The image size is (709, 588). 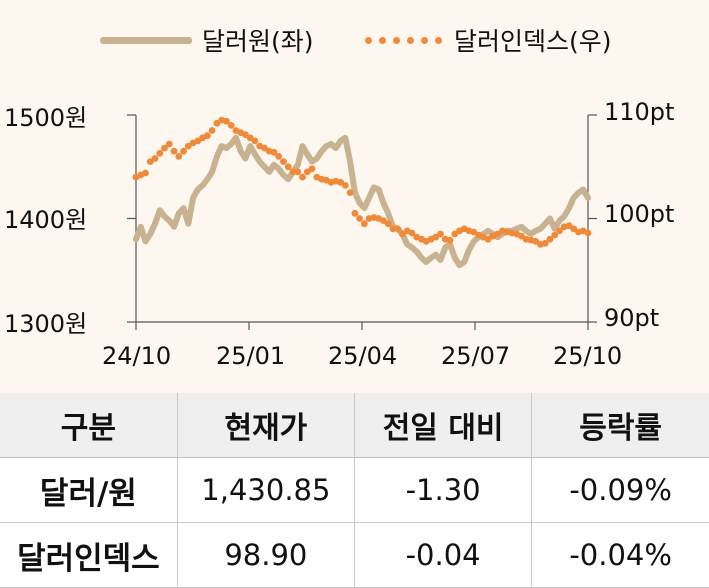 I want to click on column-header: 구분, so click(x=89, y=425).